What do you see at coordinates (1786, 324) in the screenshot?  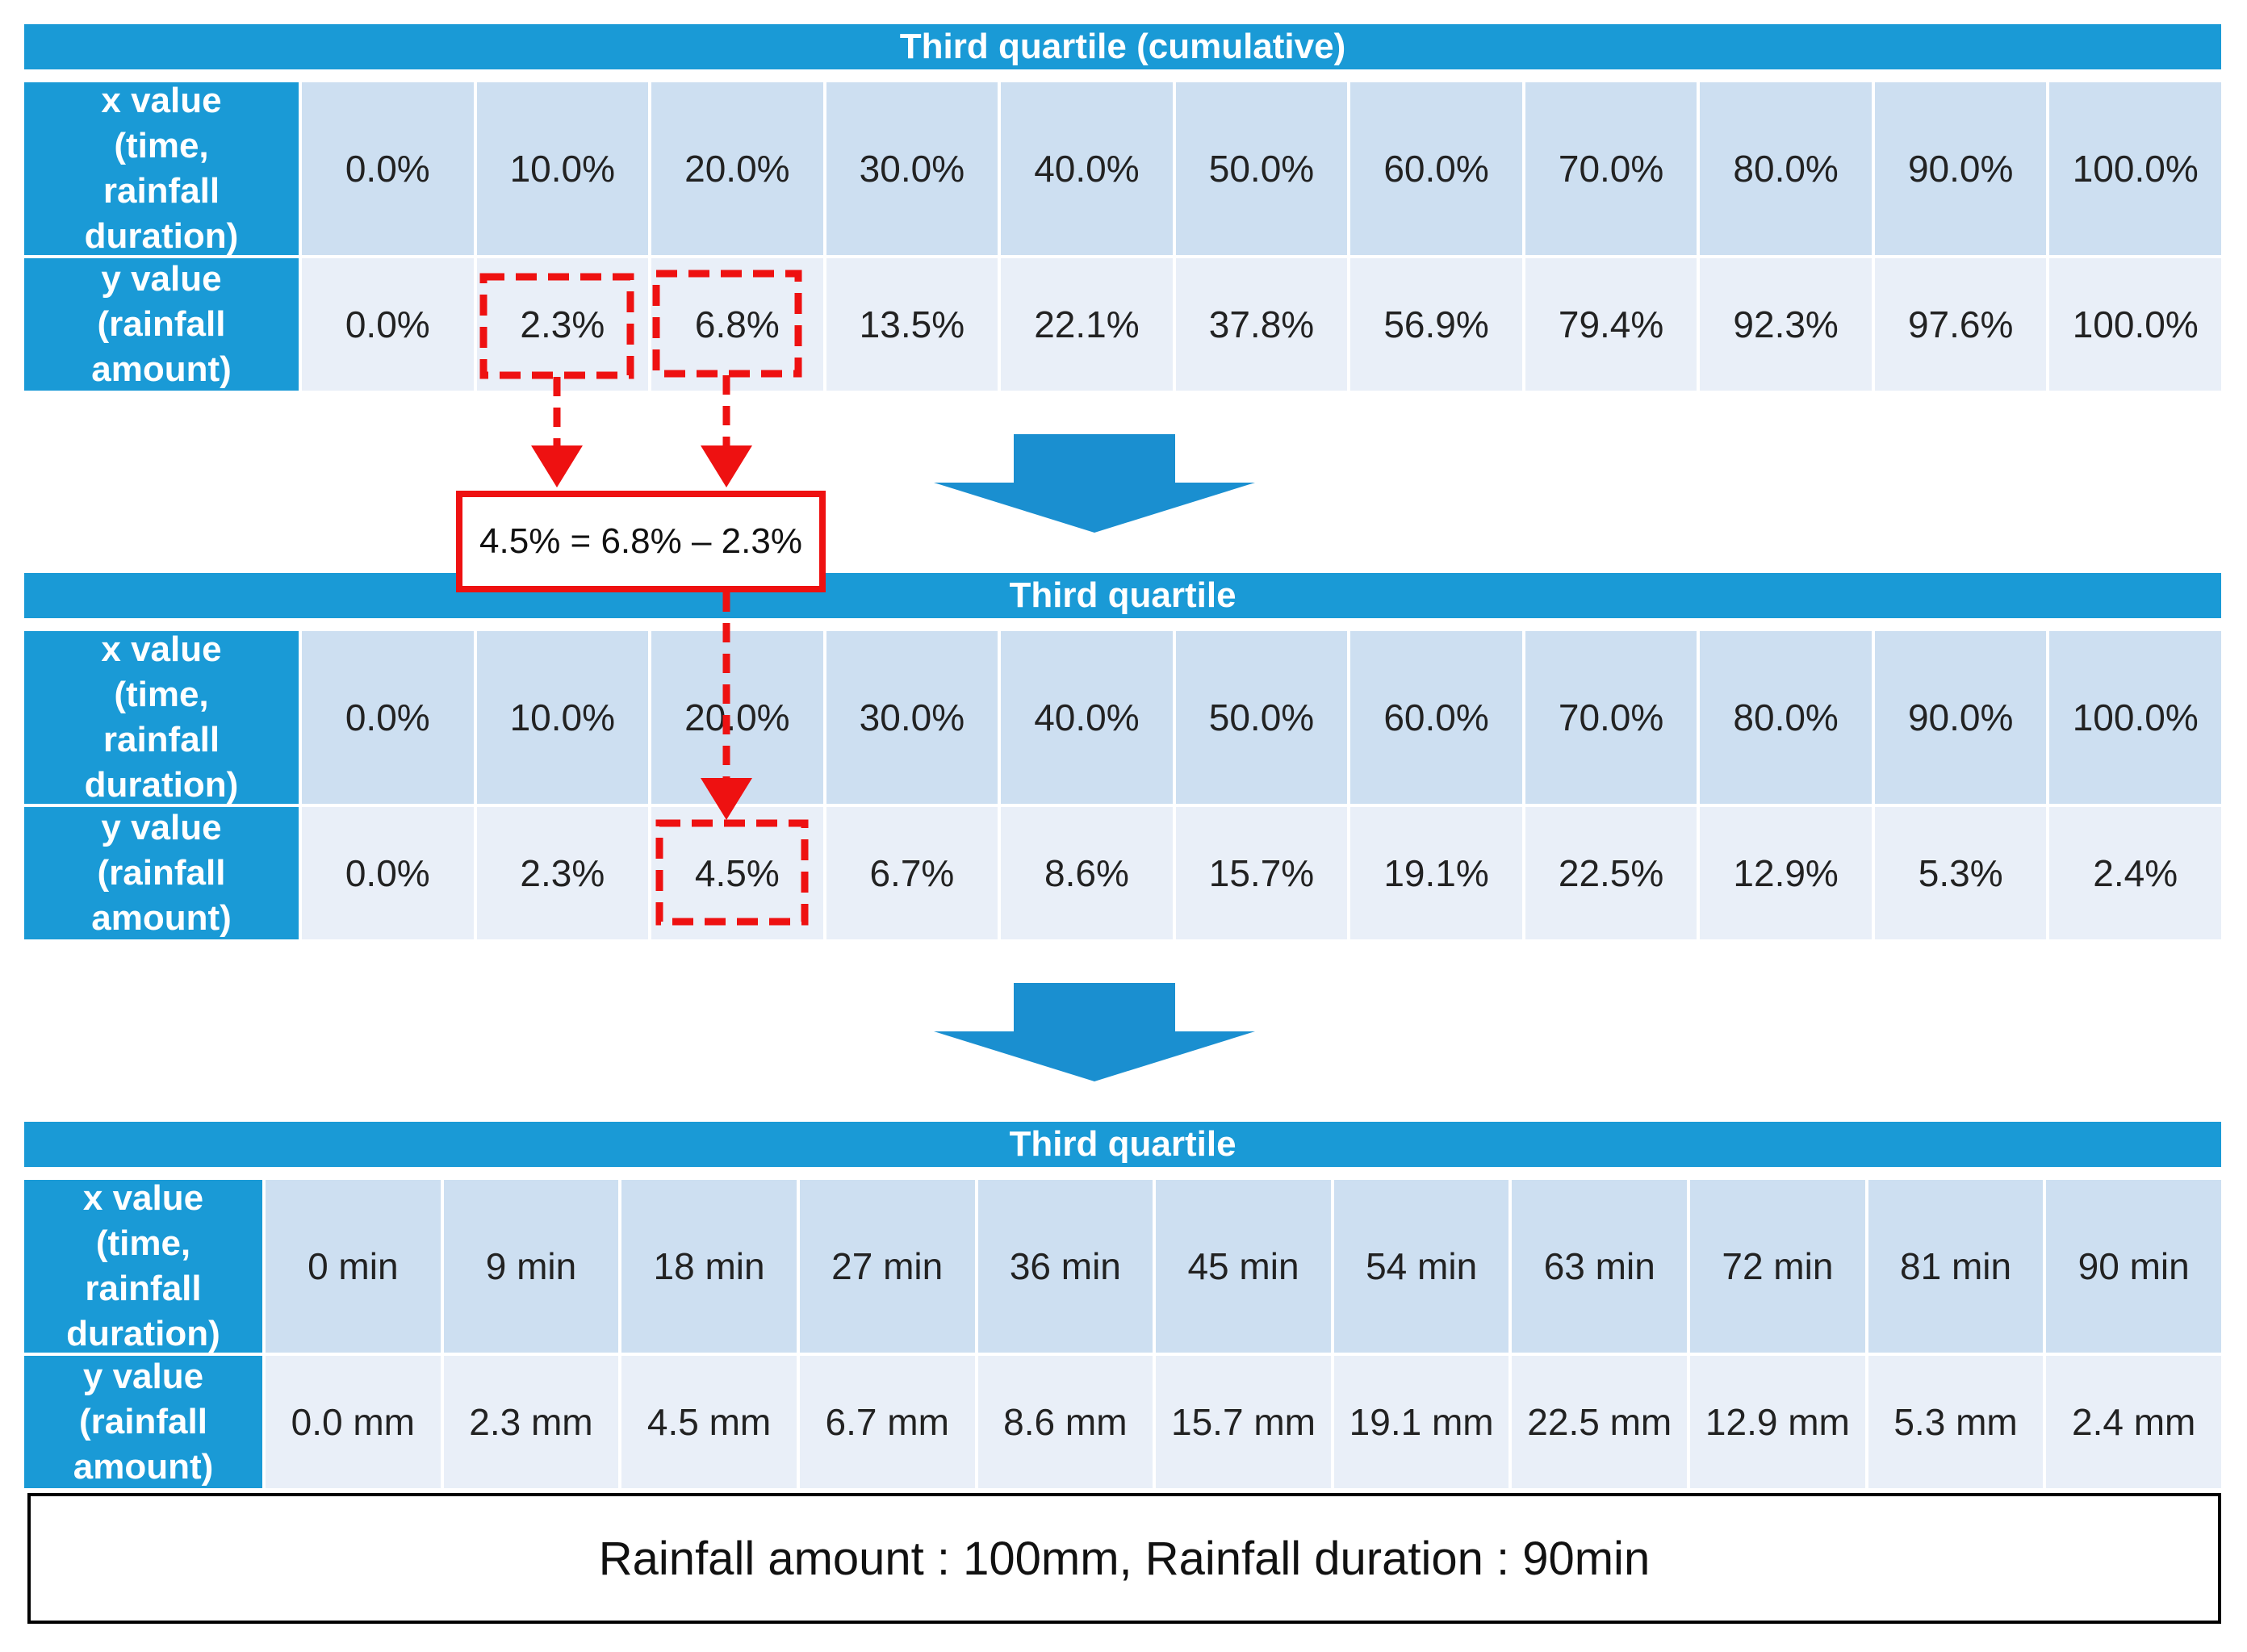 I see `section1-y-cell: 92.3%` at bounding box center [1786, 324].